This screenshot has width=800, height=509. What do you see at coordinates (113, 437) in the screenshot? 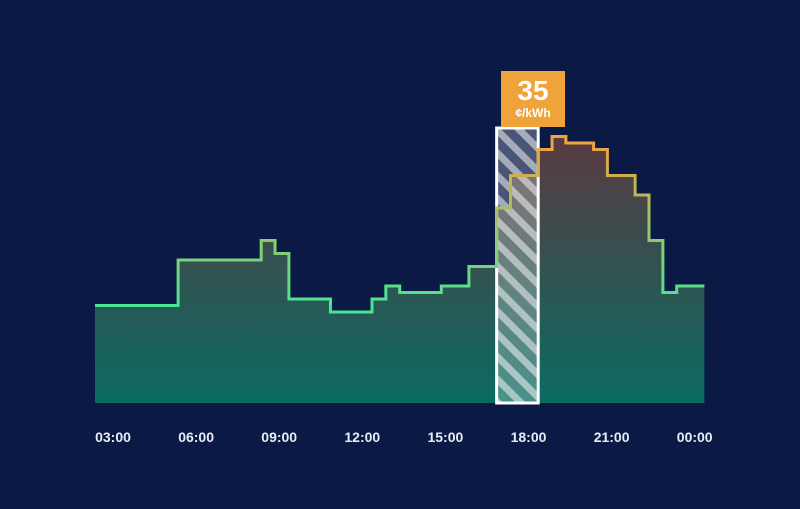
I see `x-tick-label: 03:00` at bounding box center [113, 437].